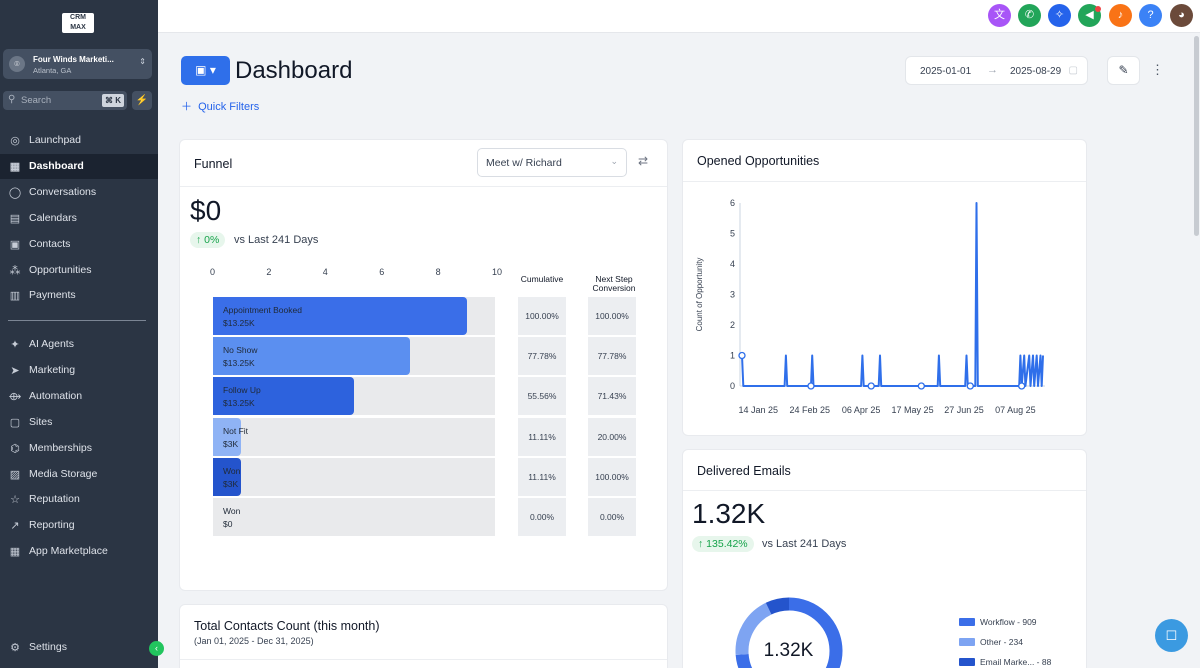 The height and width of the screenshot is (668, 1200). Describe the element at coordinates (79, 422) in the screenshot. I see `sidebar-item-sites: ▢ Sites` at that location.